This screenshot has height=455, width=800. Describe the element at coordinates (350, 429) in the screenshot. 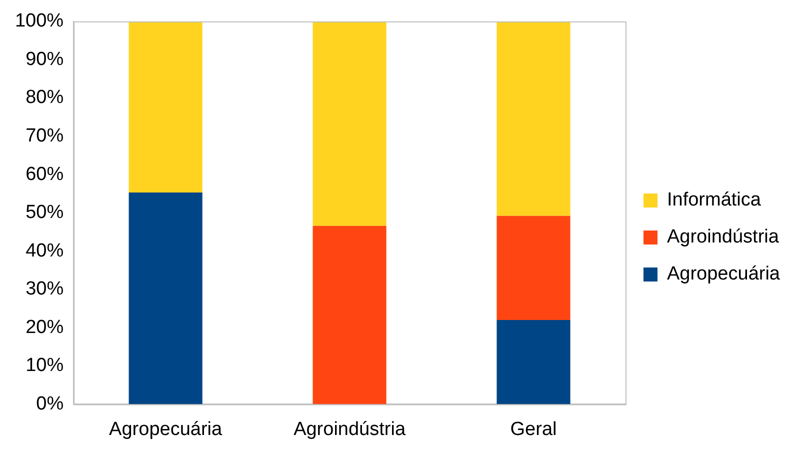

I see `x-tick-label: Agroindústria` at that location.